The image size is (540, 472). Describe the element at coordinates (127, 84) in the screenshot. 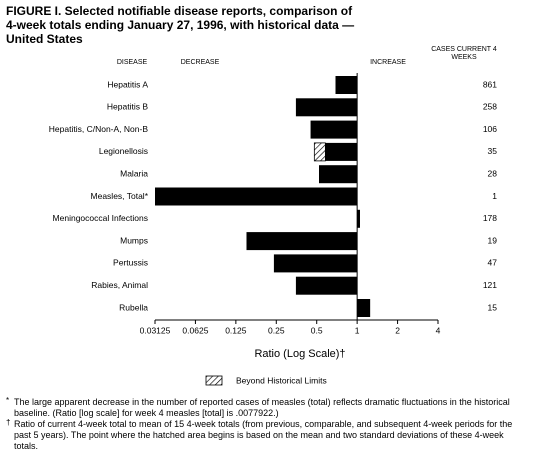

I see `category-label: Hepatitis A` at that location.